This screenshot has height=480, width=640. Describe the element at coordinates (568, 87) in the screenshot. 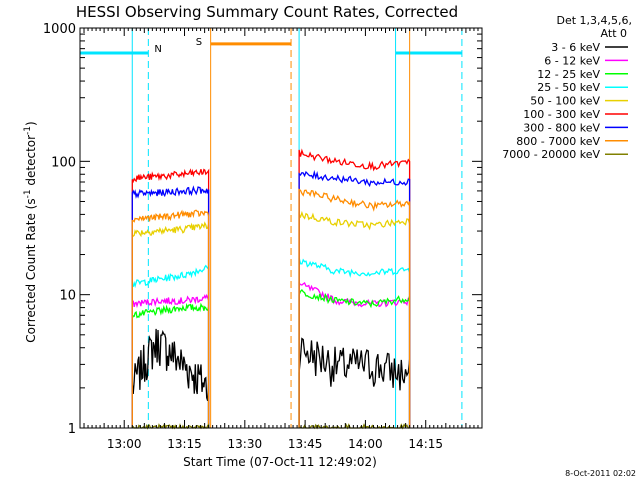

I see `legend-label-3: 25 - 50 keV` at that location.